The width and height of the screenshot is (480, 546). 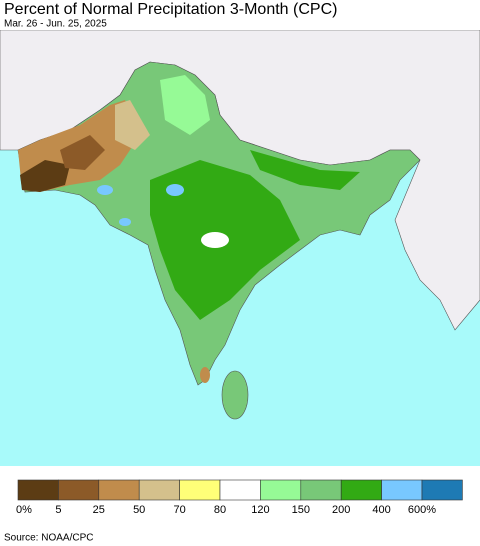 I want to click on legend-label: 5, so click(x=58, y=510).